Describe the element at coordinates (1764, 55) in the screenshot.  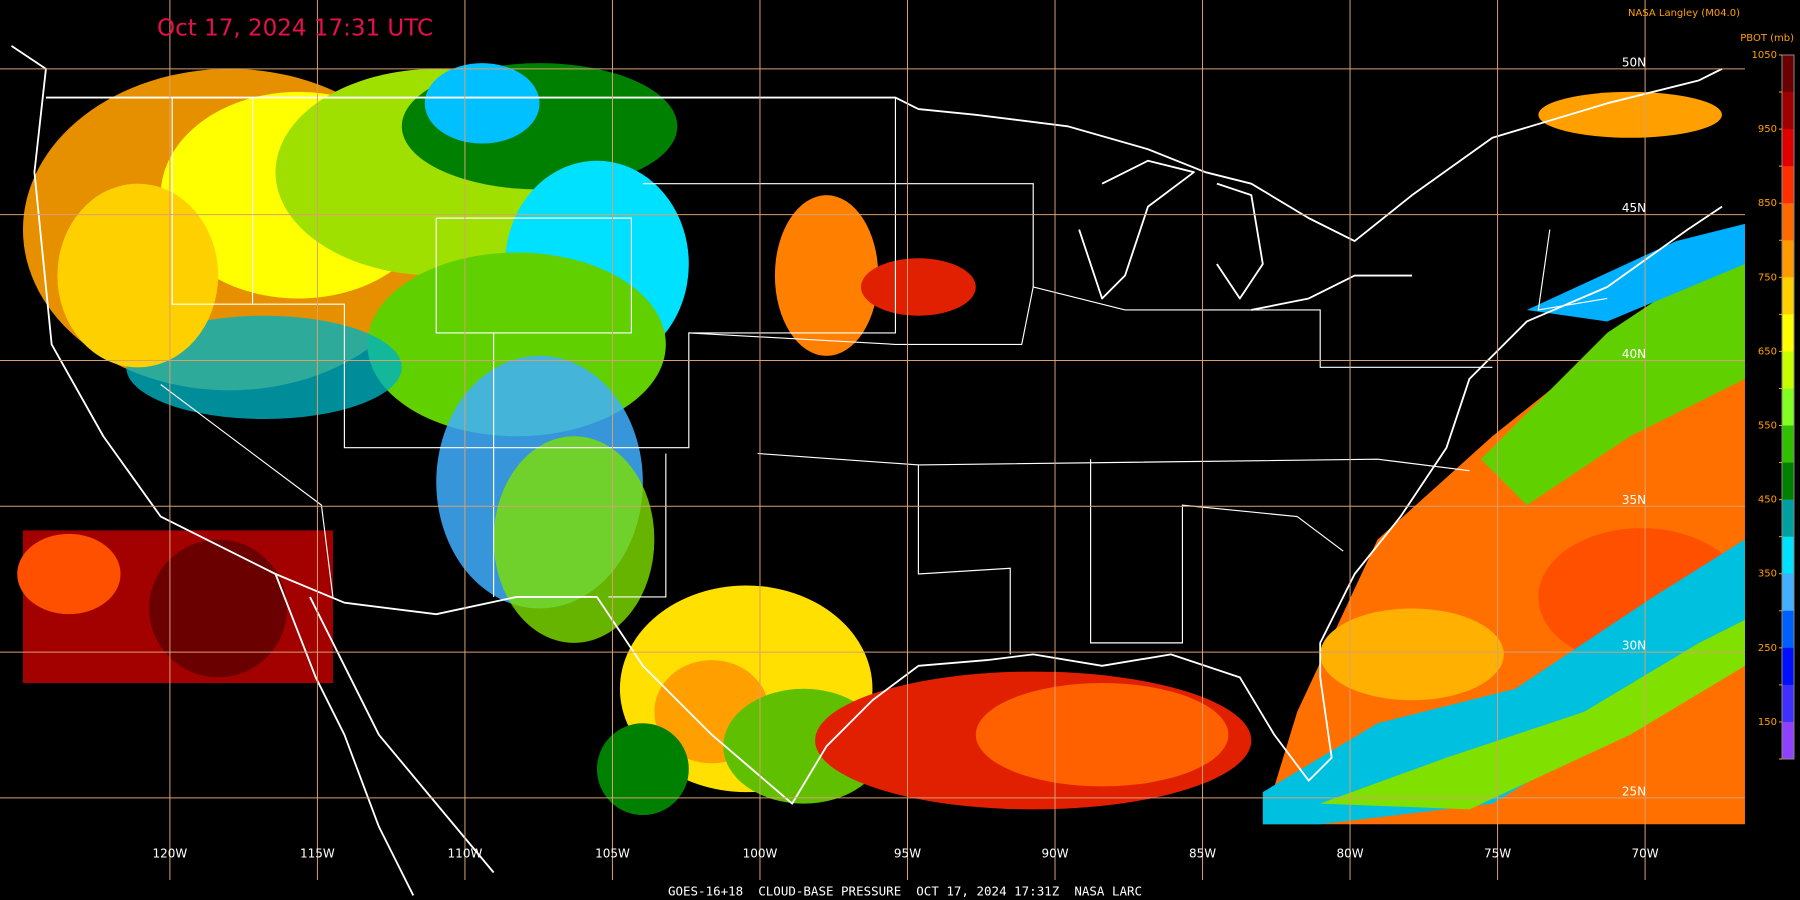
I see `colorbar-label: 1050` at that location.